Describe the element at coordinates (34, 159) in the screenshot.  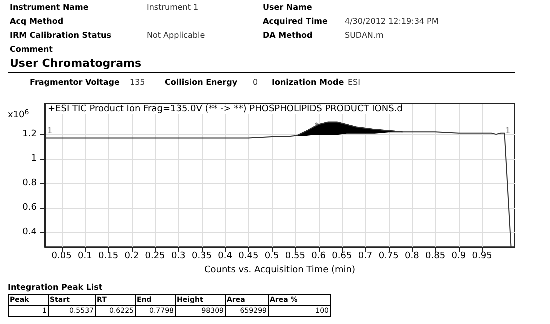
I see `y-tick-label: 1` at that location.